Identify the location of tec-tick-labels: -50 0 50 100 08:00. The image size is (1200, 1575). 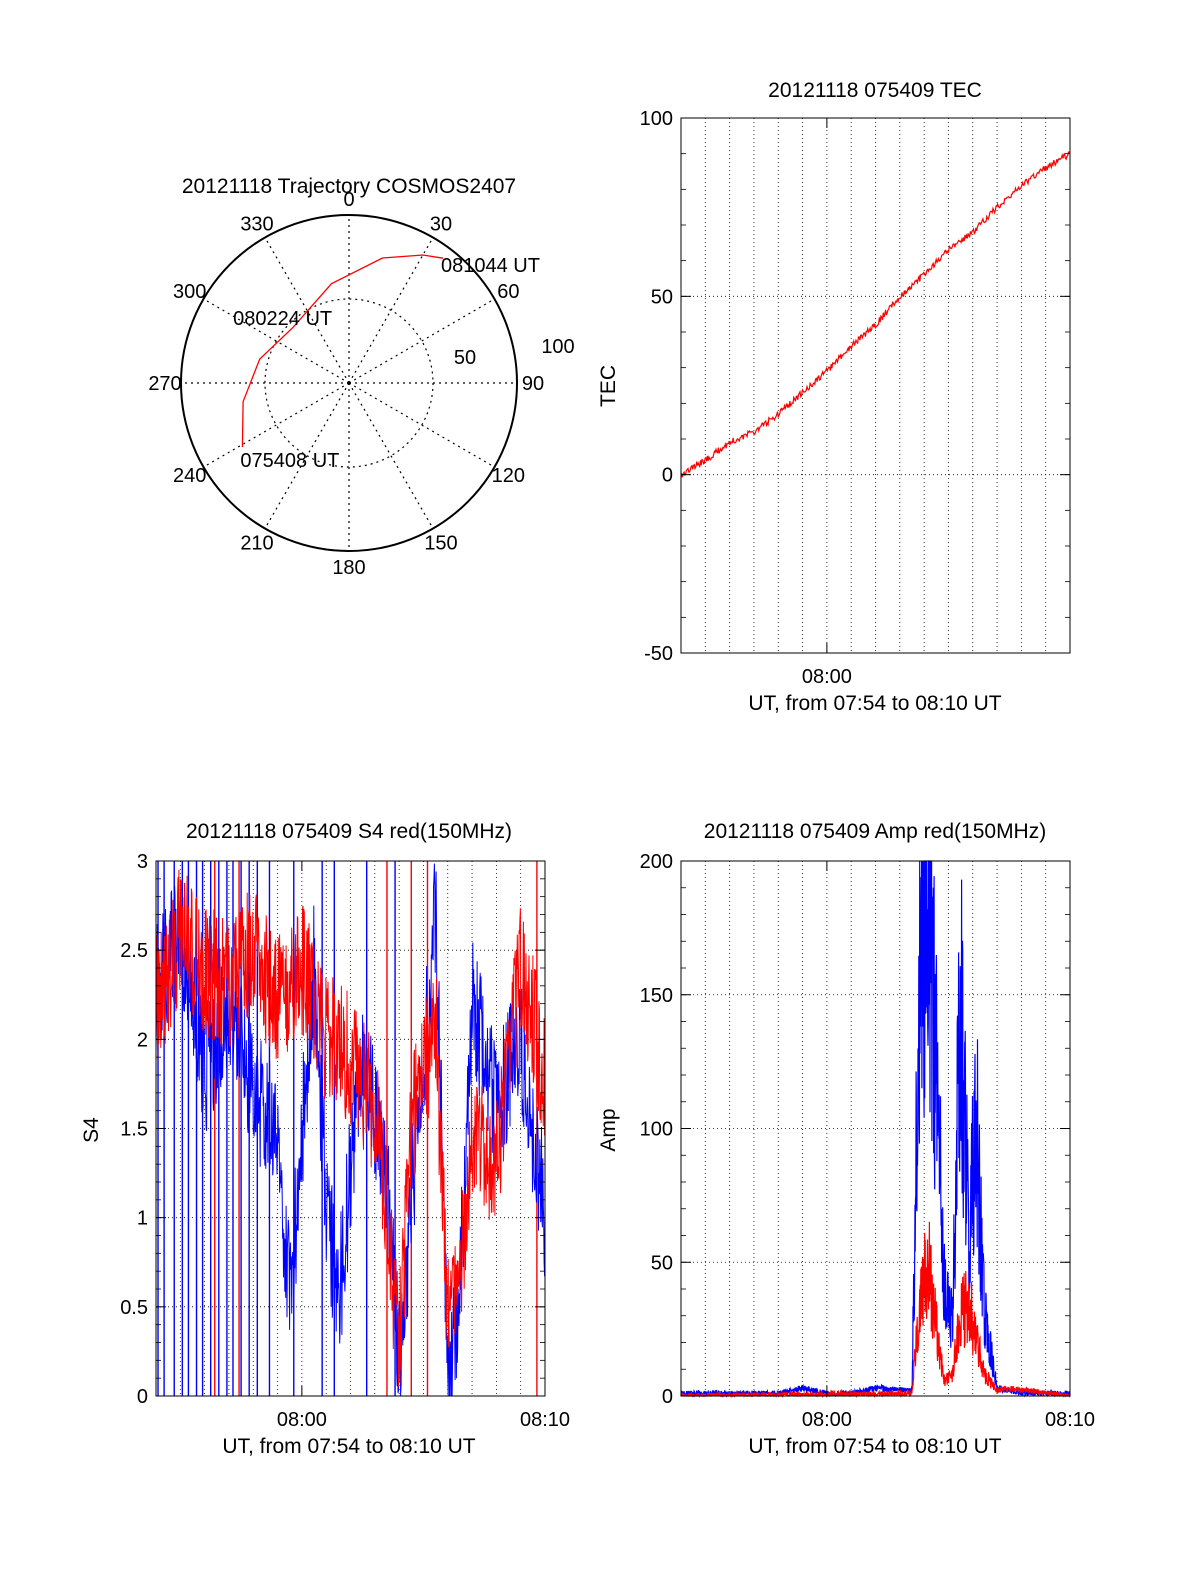
(855, 398).